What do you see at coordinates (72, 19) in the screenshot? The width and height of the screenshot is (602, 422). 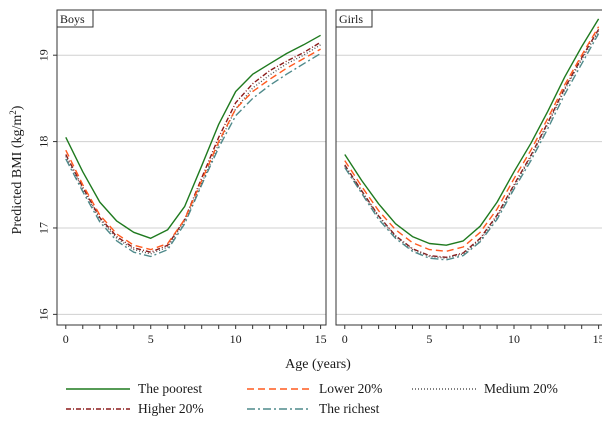 I see `panel-title: Boys` at bounding box center [72, 19].